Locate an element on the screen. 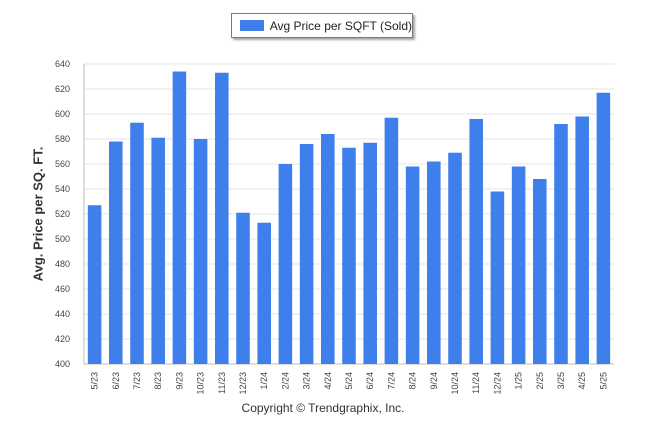 The width and height of the screenshot is (646, 434). x-tick-label: 3/24 is located at coordinates (307, 381).